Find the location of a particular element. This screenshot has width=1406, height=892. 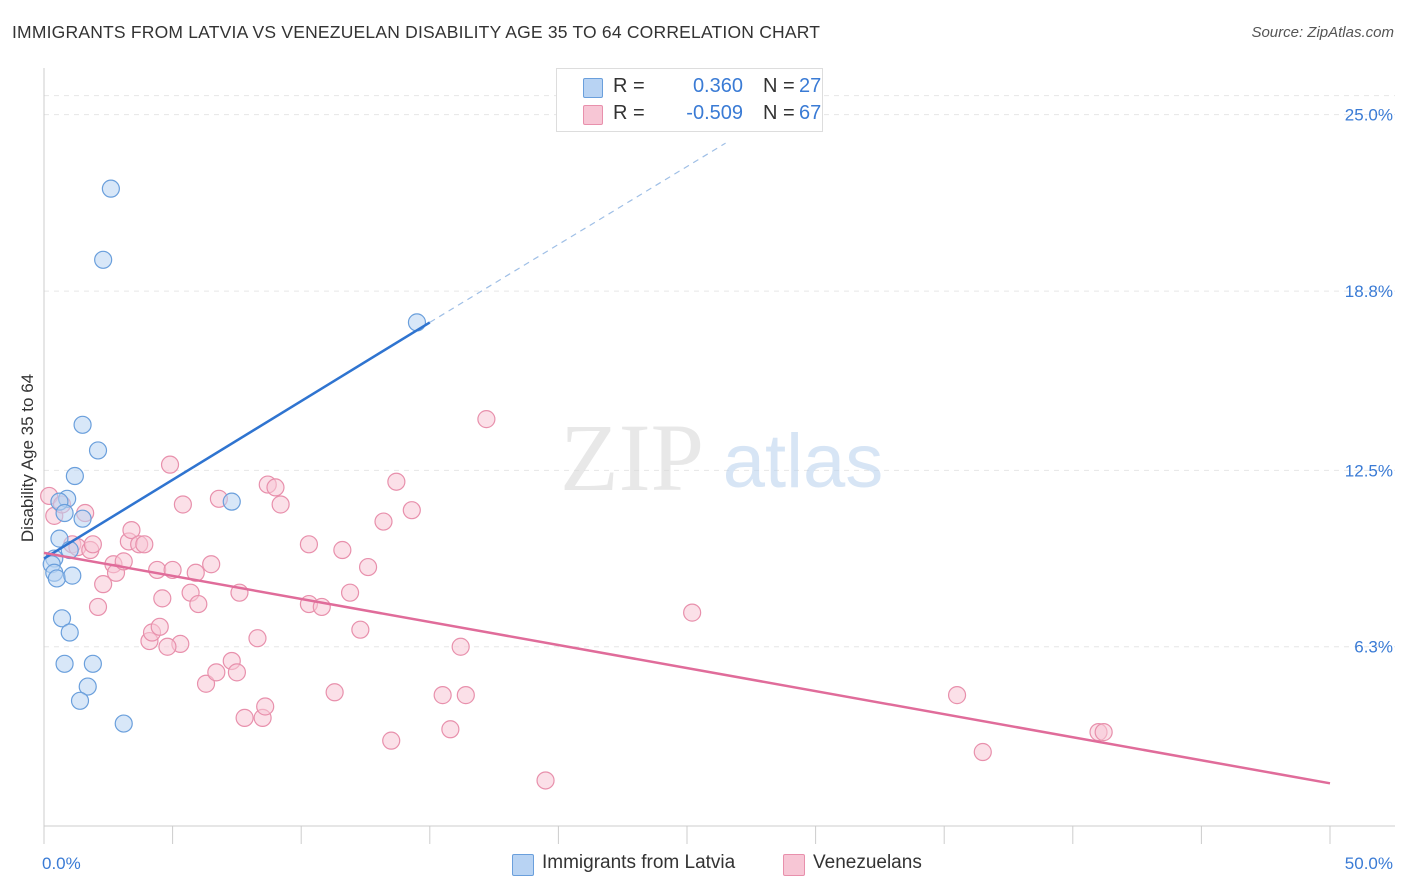

x-tick-label-min: 0.0% is located at coordinates (61, 863).